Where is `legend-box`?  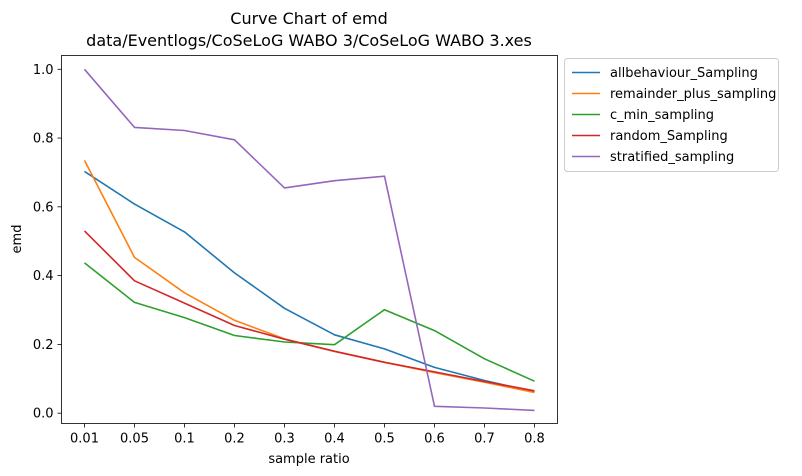
legend-box is located at coordinates (671, 115).